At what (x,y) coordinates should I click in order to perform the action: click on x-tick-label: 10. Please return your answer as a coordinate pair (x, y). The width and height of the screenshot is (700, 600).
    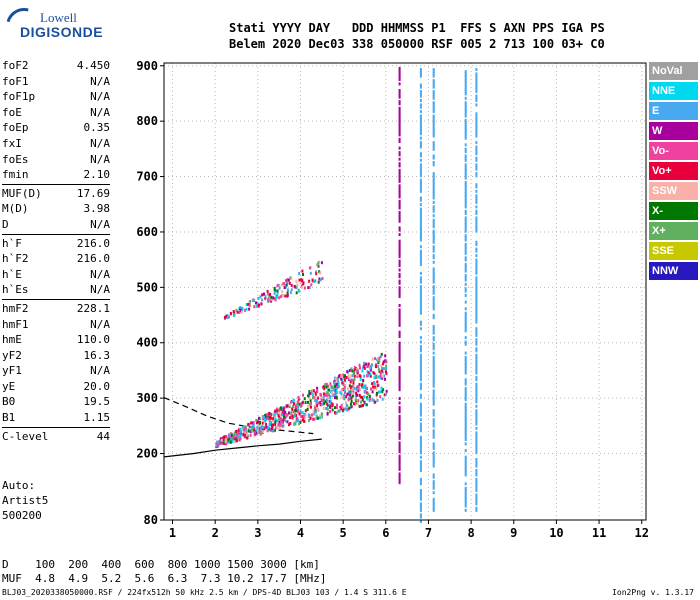
    Looking at the image, I should click on (556, 533).